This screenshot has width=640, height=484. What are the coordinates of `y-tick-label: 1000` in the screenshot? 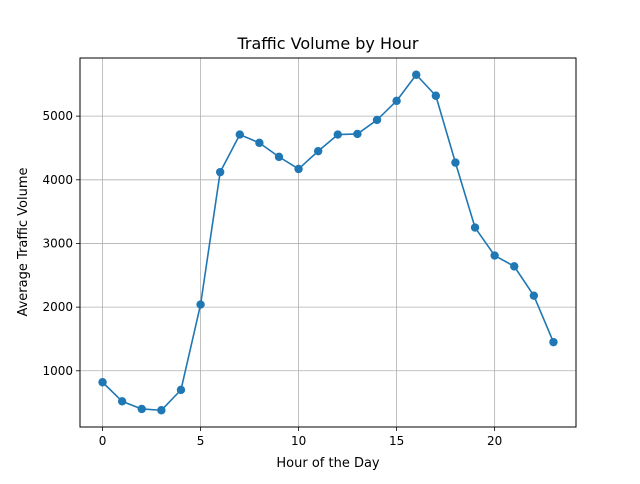 It's located at (57, 371).